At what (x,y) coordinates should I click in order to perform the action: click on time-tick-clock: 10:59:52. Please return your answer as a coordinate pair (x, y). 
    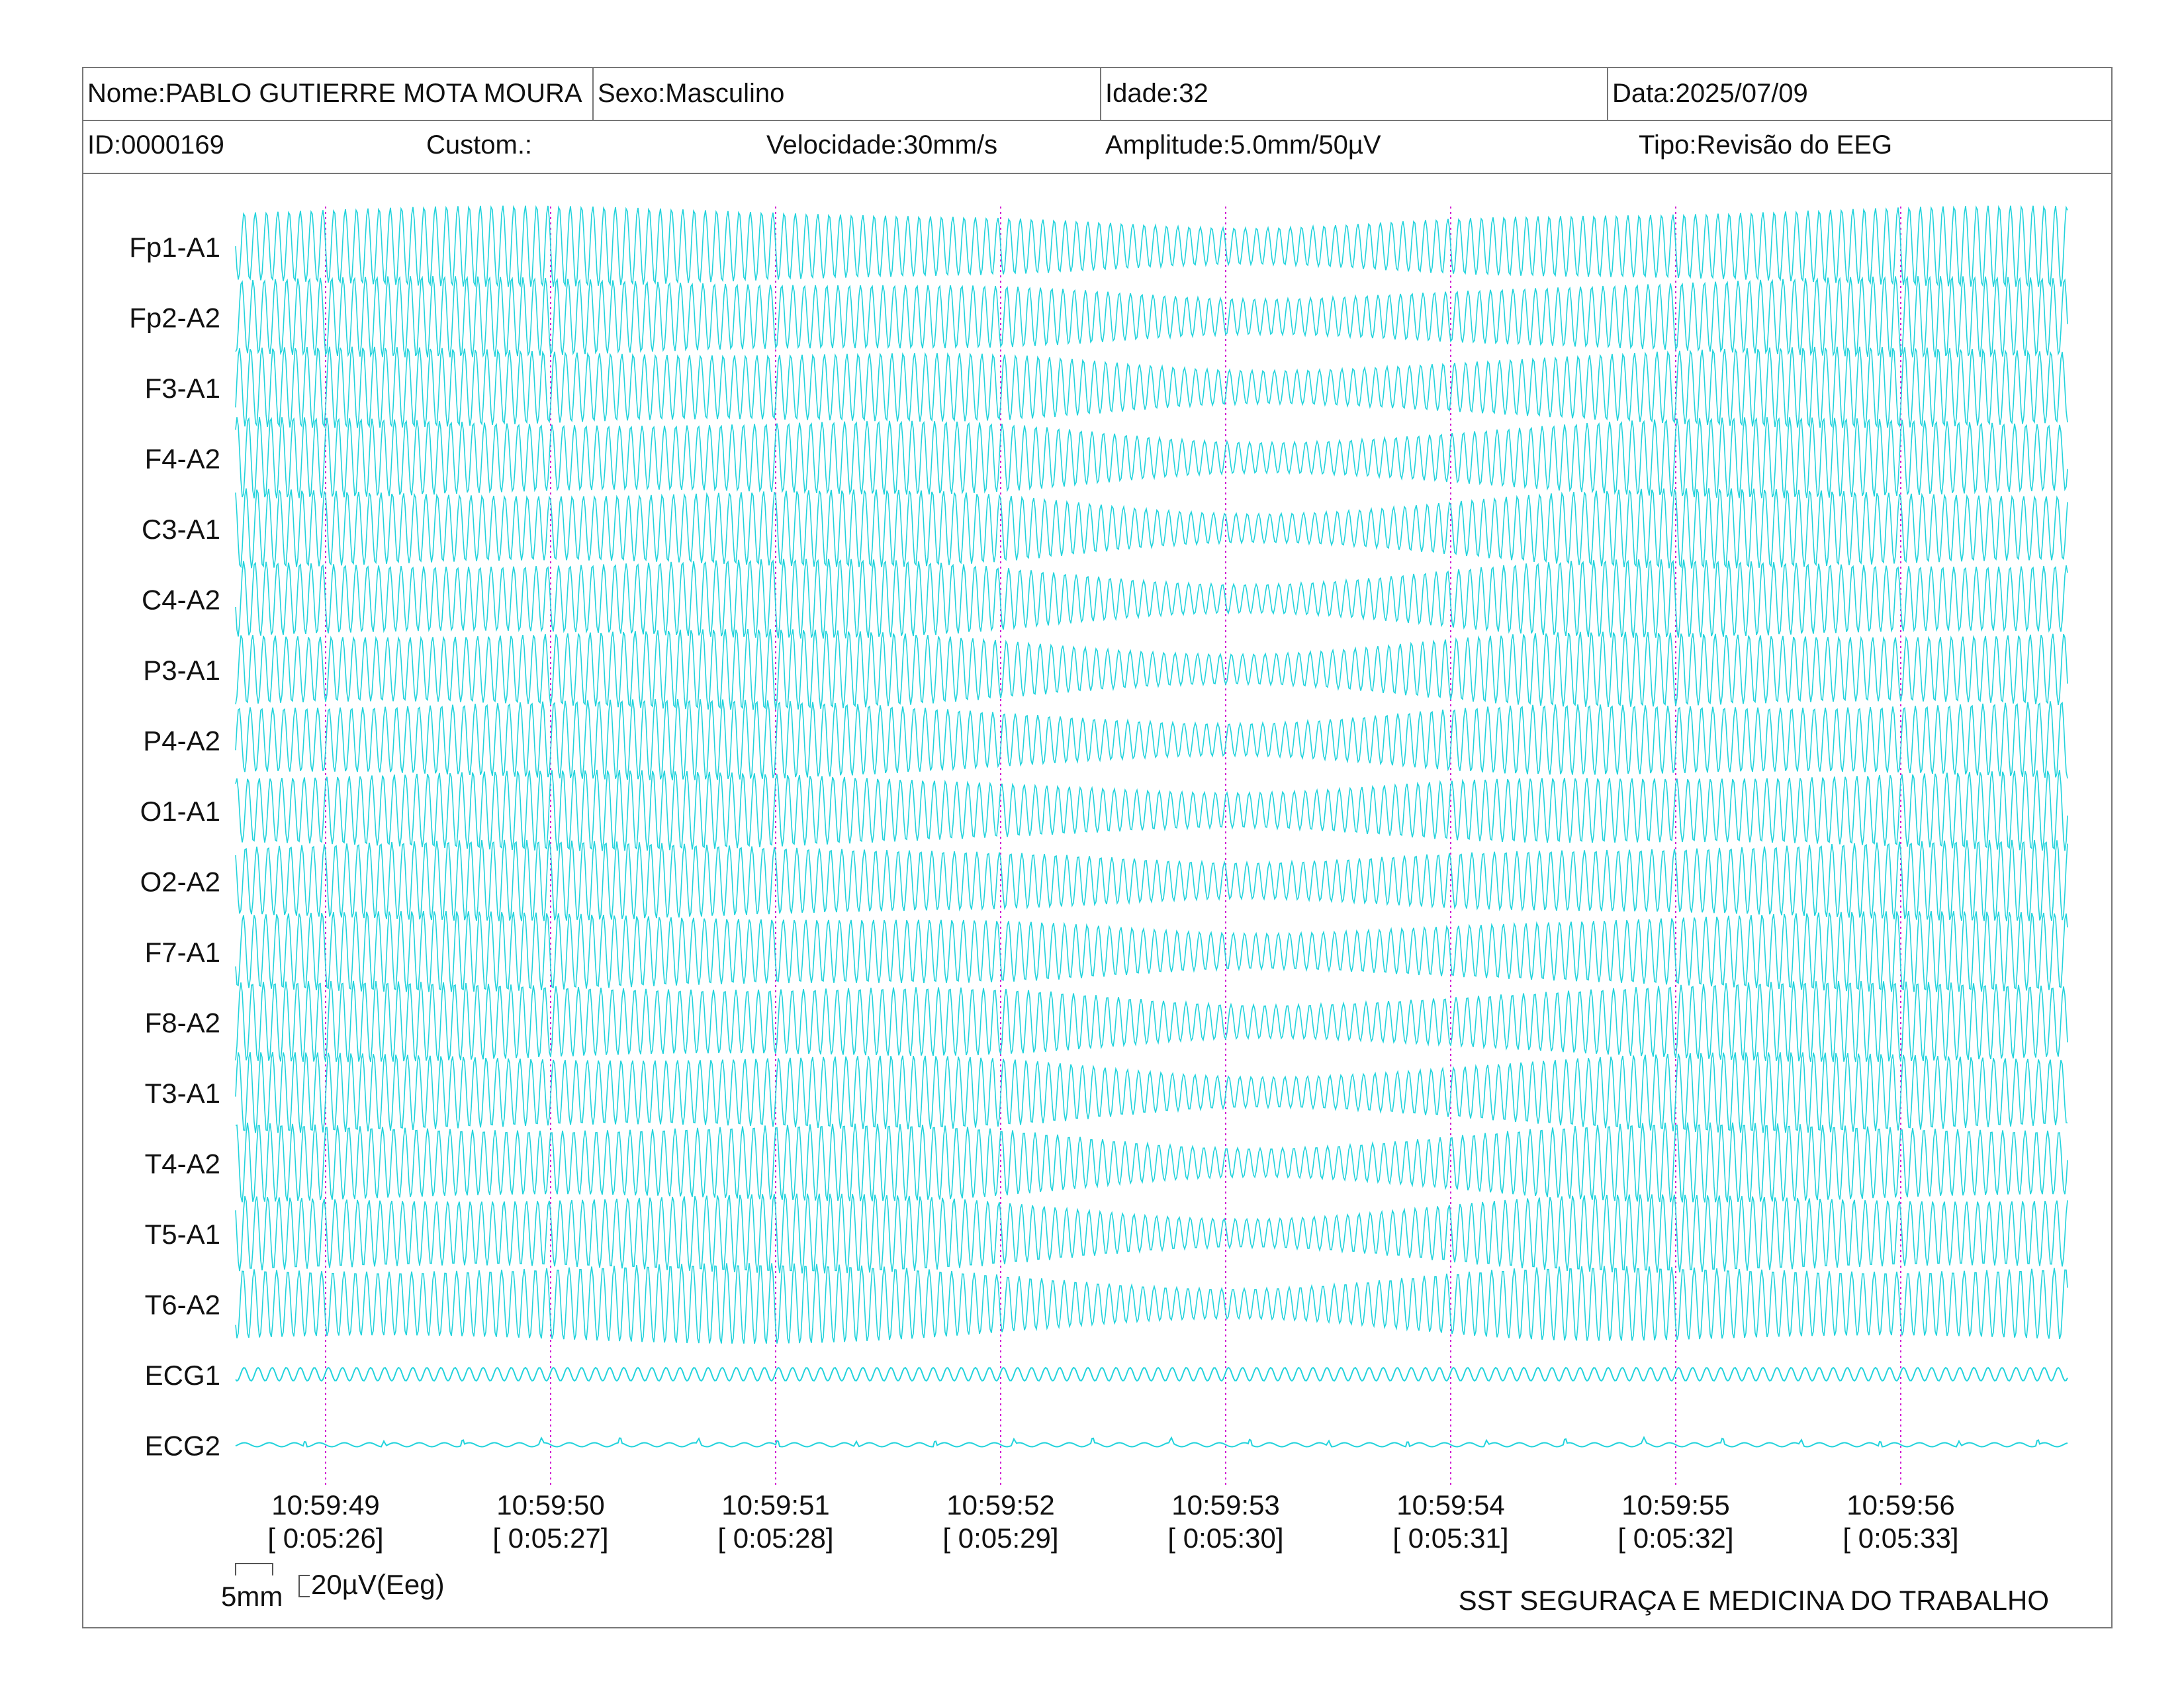
    Looking at the image, I should click on (1000, 1505).